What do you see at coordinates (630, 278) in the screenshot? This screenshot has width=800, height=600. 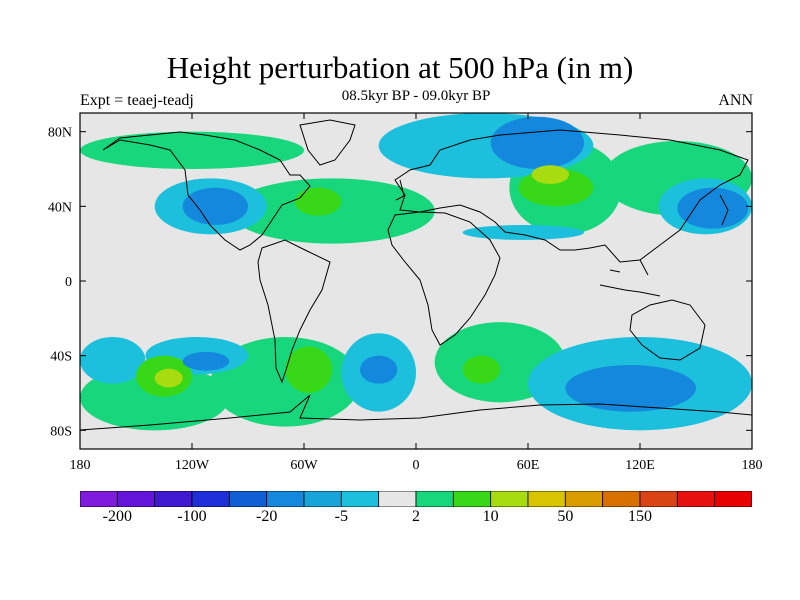 I see `coastline-indonesia` at bounding box center [630, 278].